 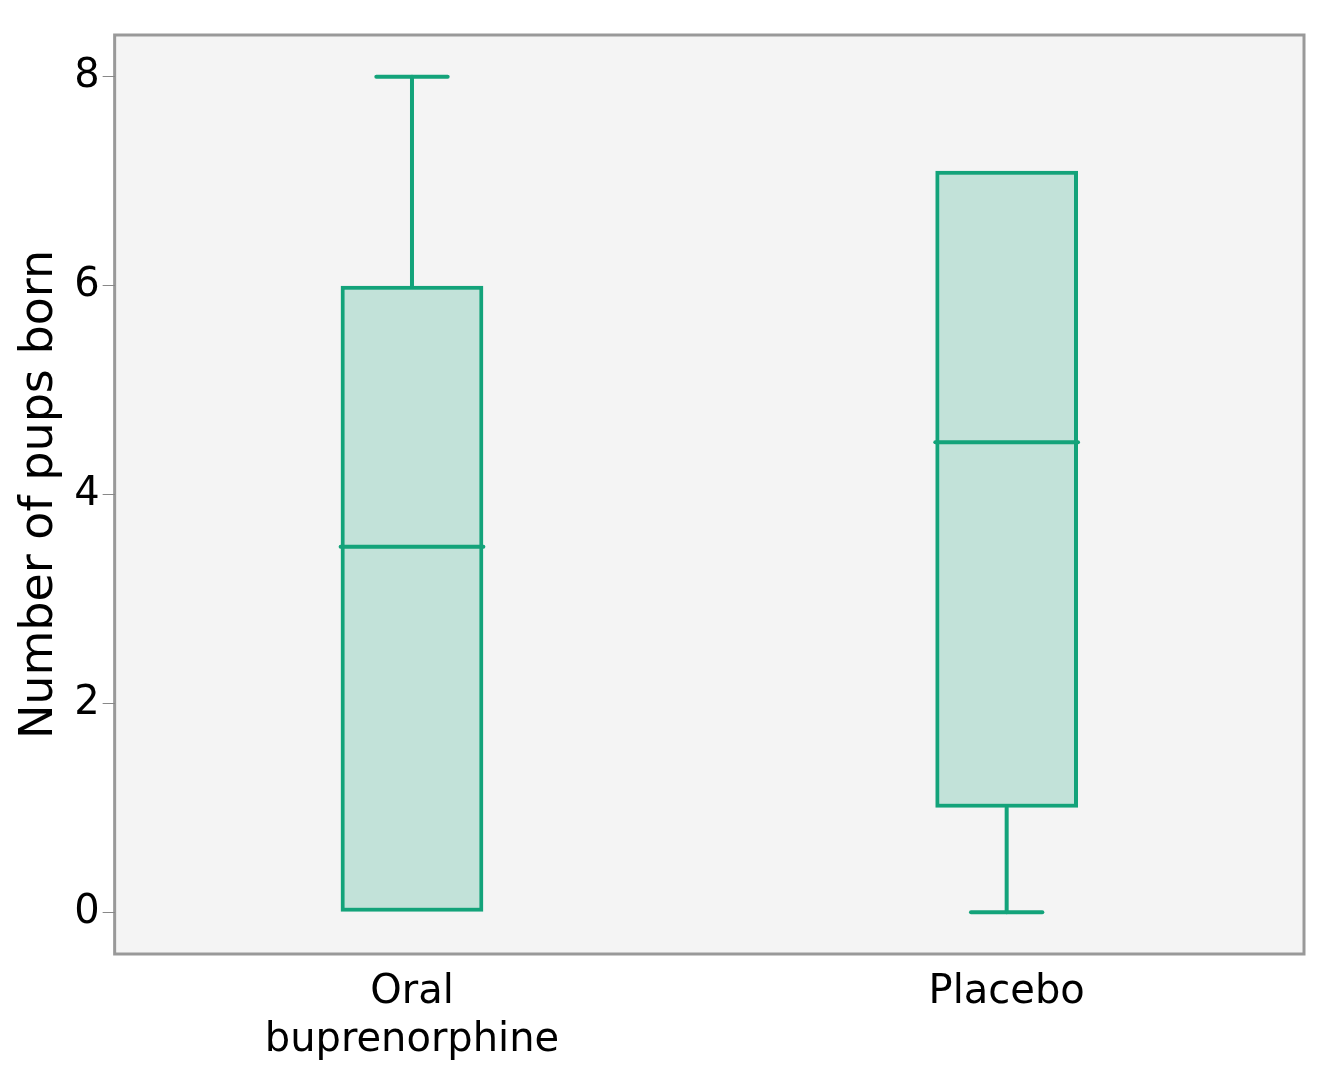 What do you see at coordinates (412, 1013) in the screenshot?
I see `x-tick-label: Oral buprenorphine` at bounding box center [412, 1013].